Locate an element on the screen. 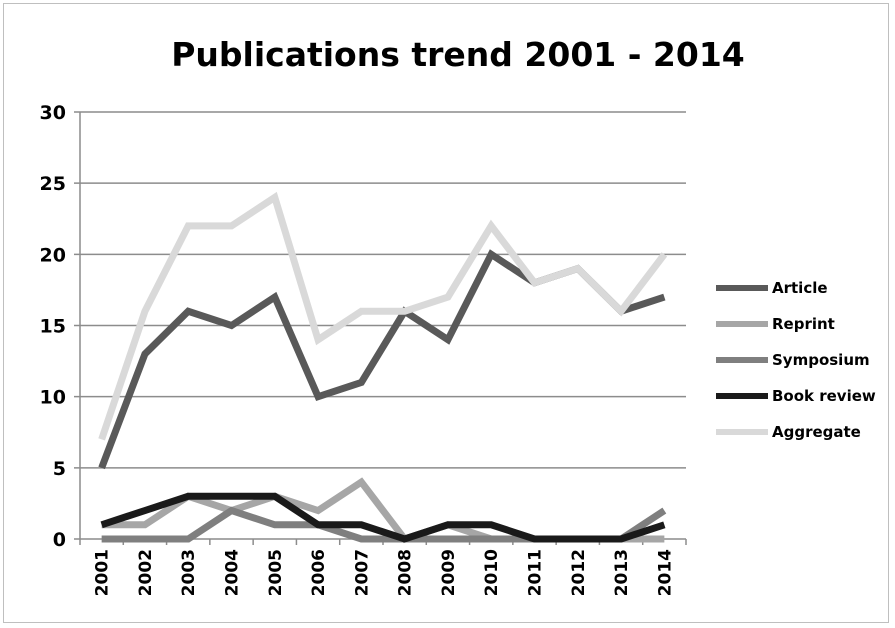 The width and height of the screenshot is (895, 628). chart-title: Publications trend 2001 - 2014 is located at coordinates (458, 54).